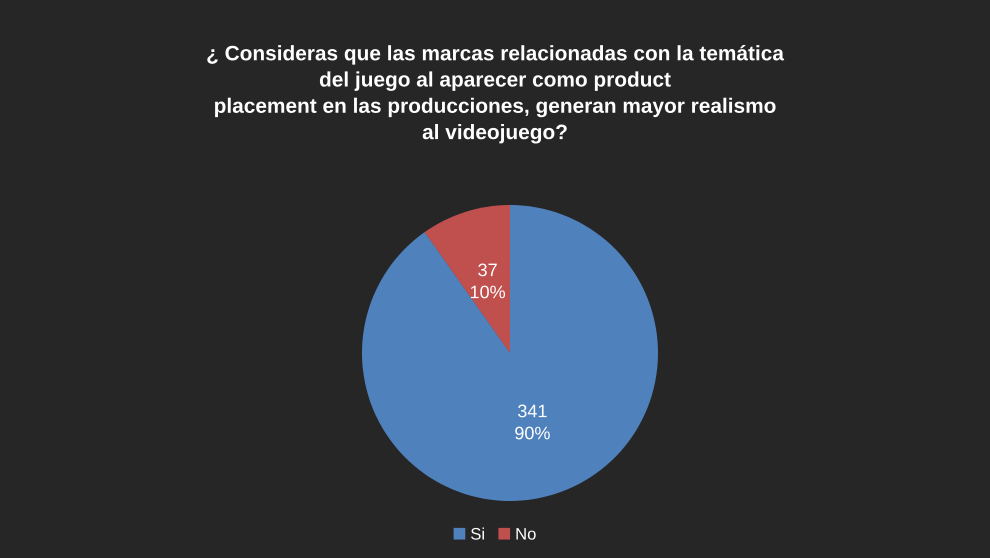 Image resolution: width=990 pixels, height=558 pixels. Describe the element at coordinates (495, 94) in the screenshot. I see `chart-title: ¿ Consideras que las marcas relacionadas con la temática del juego al aparecer como product placement en las producciones, generan mayor realismo al videojuego?` at that location.